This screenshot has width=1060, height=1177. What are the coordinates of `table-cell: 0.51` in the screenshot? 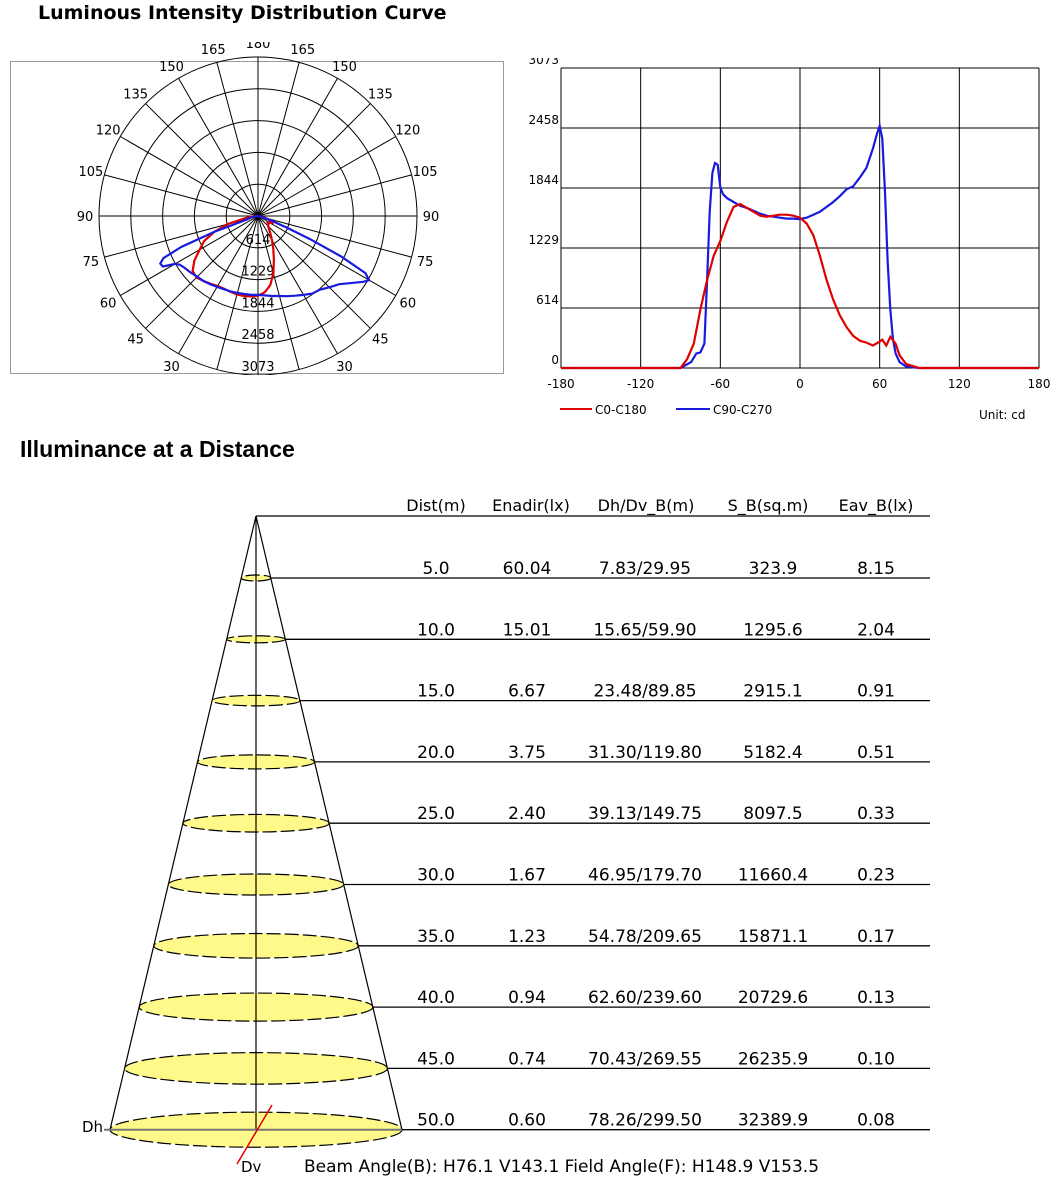 It's located at (876, 753).